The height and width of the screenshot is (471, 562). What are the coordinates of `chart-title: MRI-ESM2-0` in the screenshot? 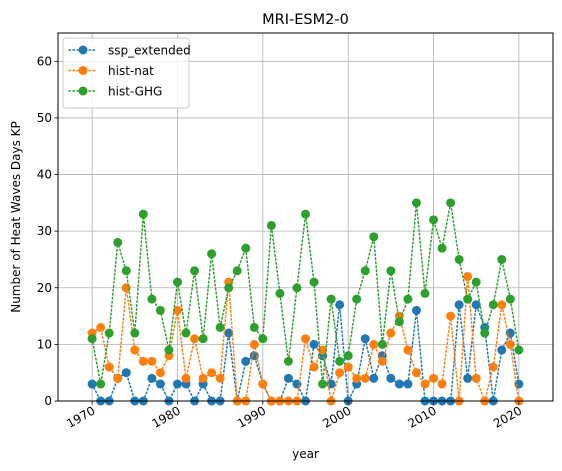 It's located at (305, 20).